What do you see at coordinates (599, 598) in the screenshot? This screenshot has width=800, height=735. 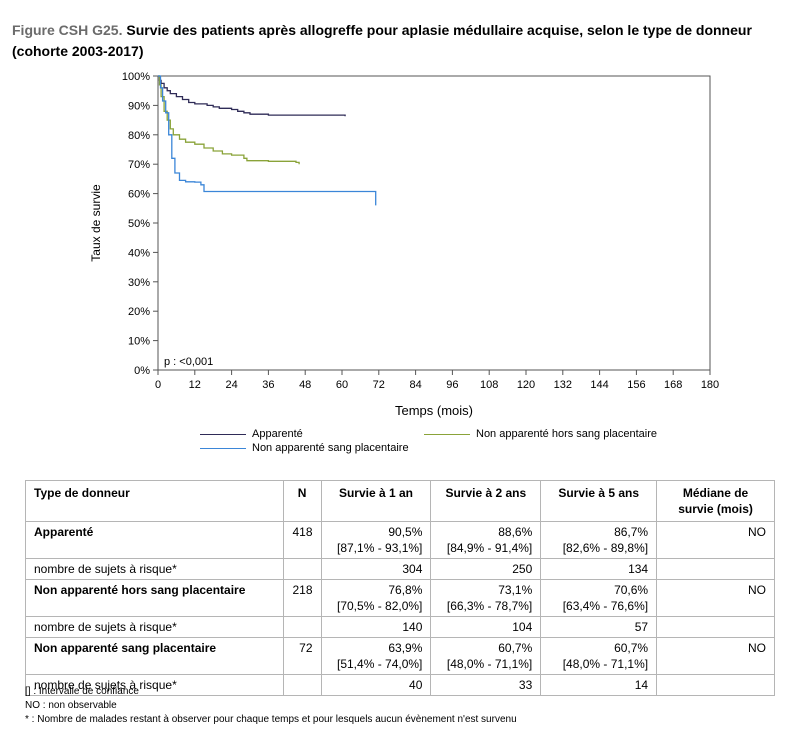 I see `cell-survie-5ans: 70,6% [63,4% - 76,6%]` at bounding box center [599, 598].